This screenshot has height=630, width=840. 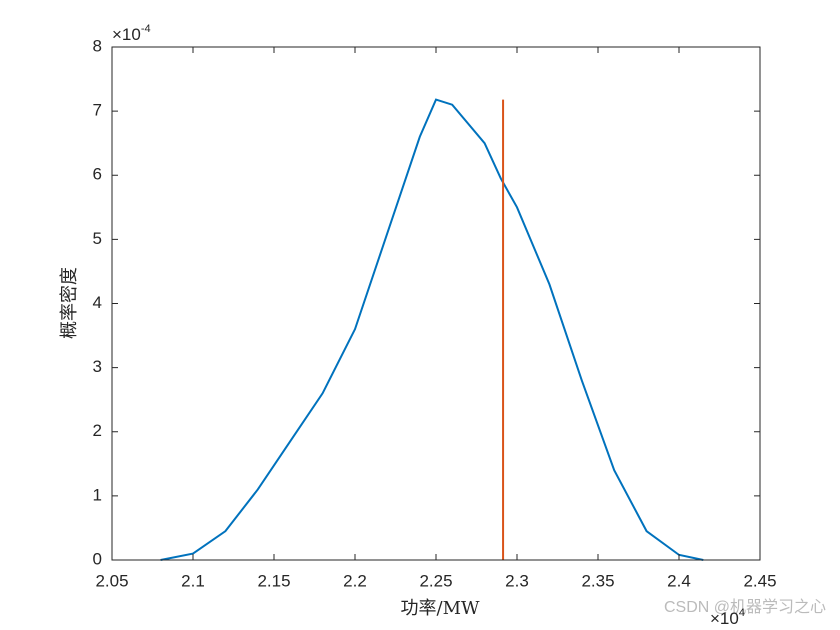 What do you see at coordinates (440, 608) in the screenshot?
I see `x-axis-label: 功率/MW` at bounding box center [440, 608].